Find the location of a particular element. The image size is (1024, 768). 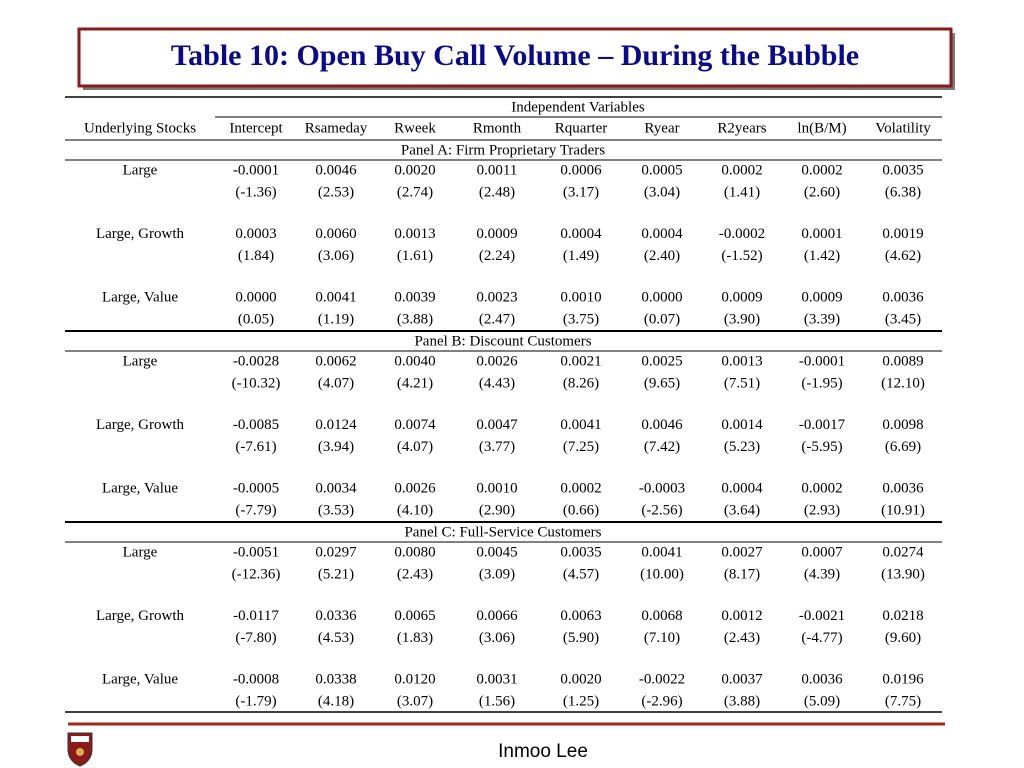

coefficient: -0.0028 is located at coordinates (256, 361).